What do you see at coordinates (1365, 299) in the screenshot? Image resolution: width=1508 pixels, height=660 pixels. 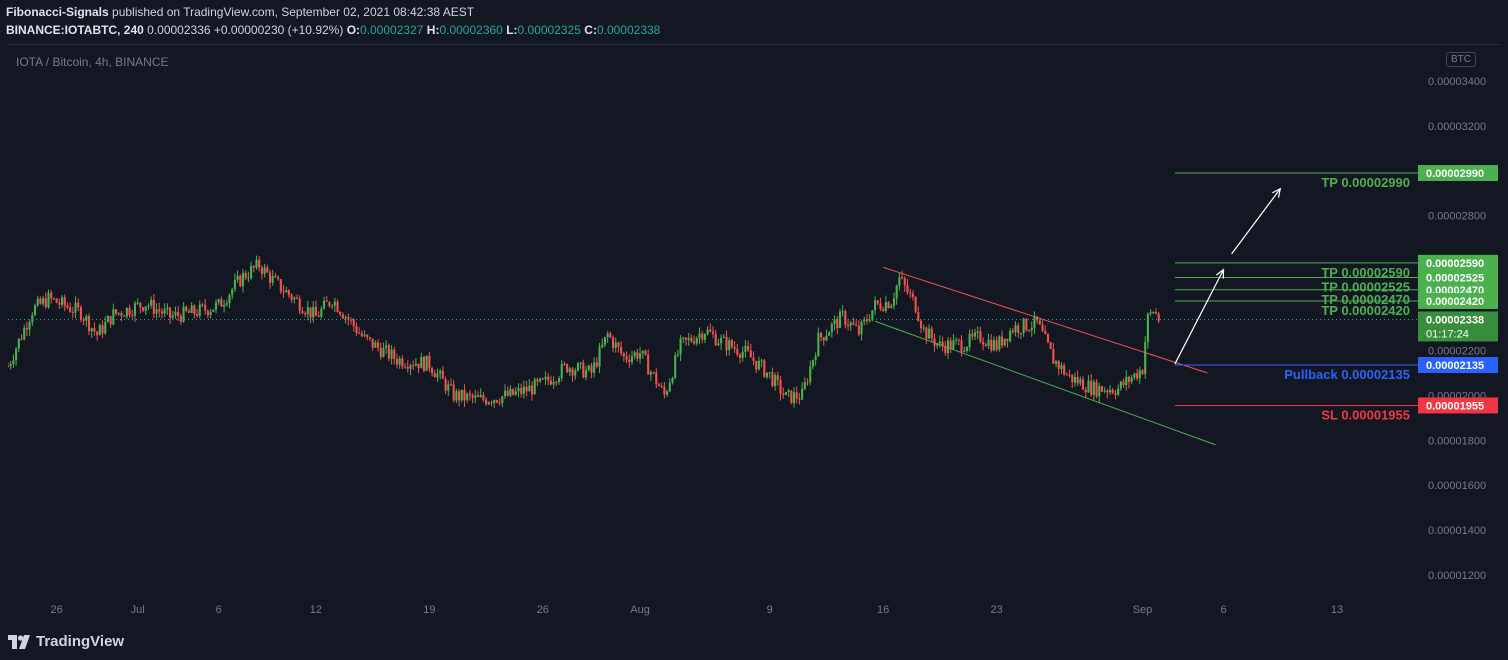 I see `level-label: TP 0.00002470` at bounding box center [1365, 299].